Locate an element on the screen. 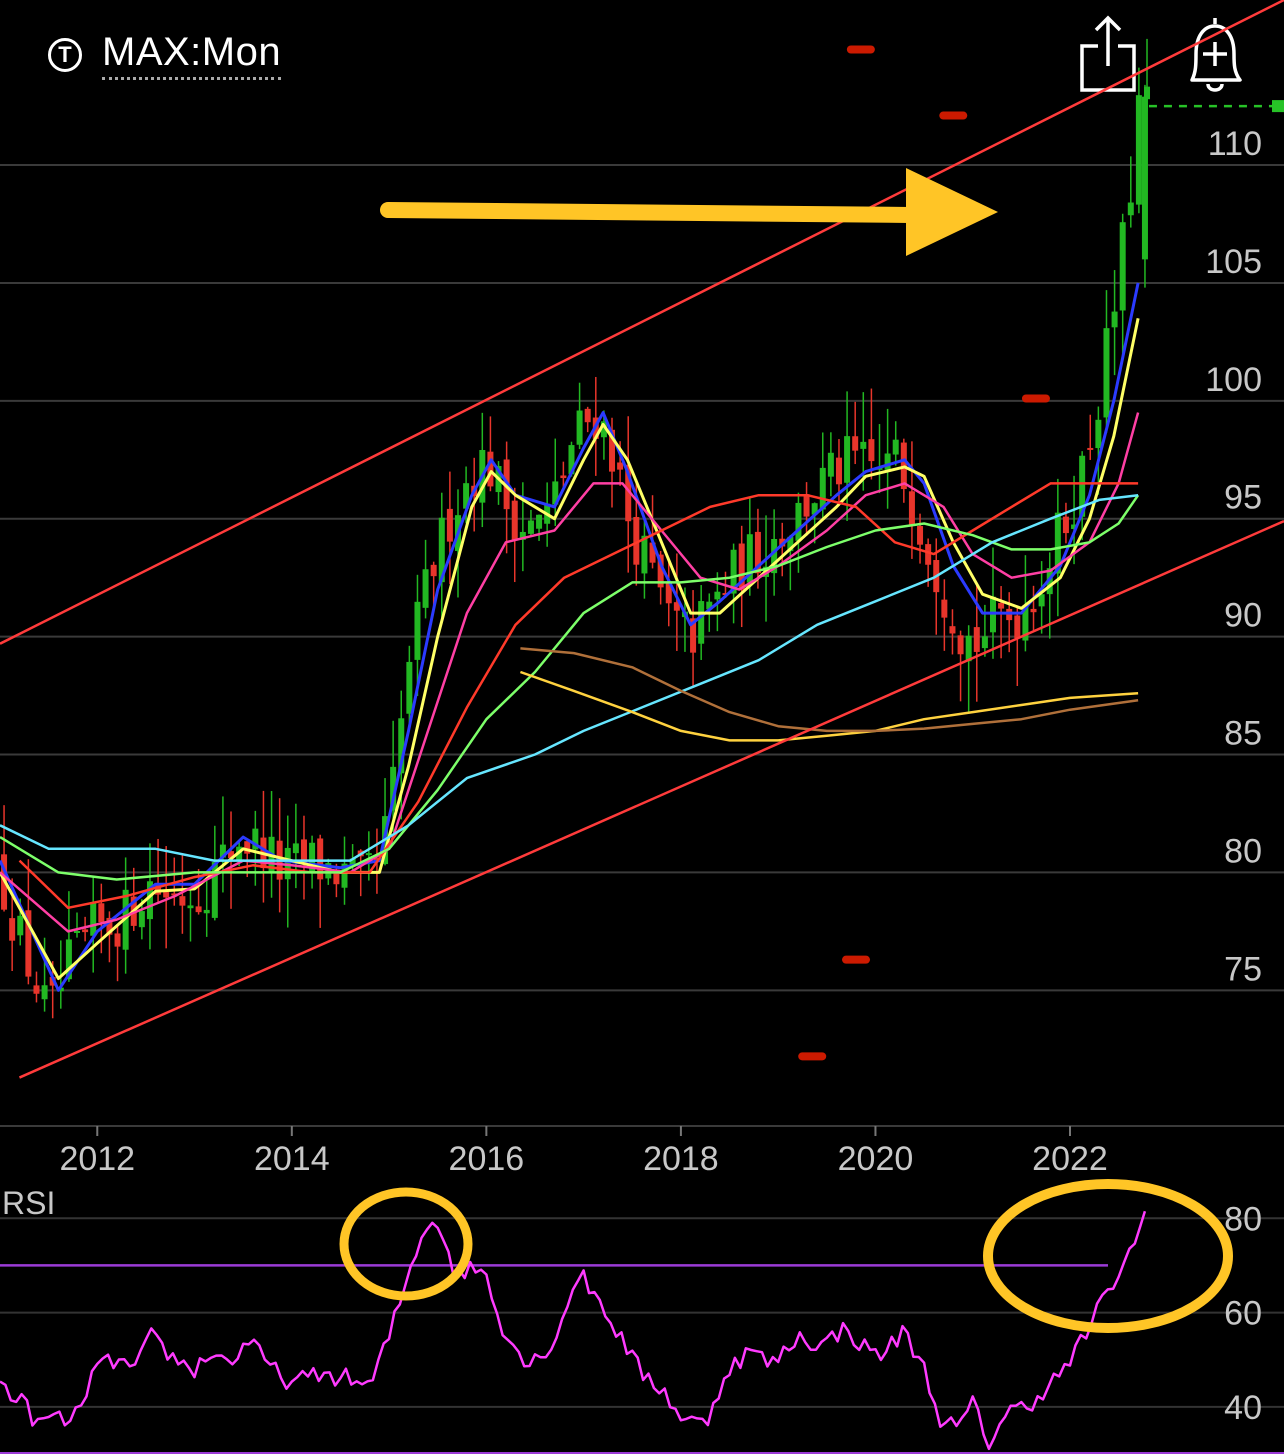  x-tick-label: 2018 is located at coordinates (681, 1159).